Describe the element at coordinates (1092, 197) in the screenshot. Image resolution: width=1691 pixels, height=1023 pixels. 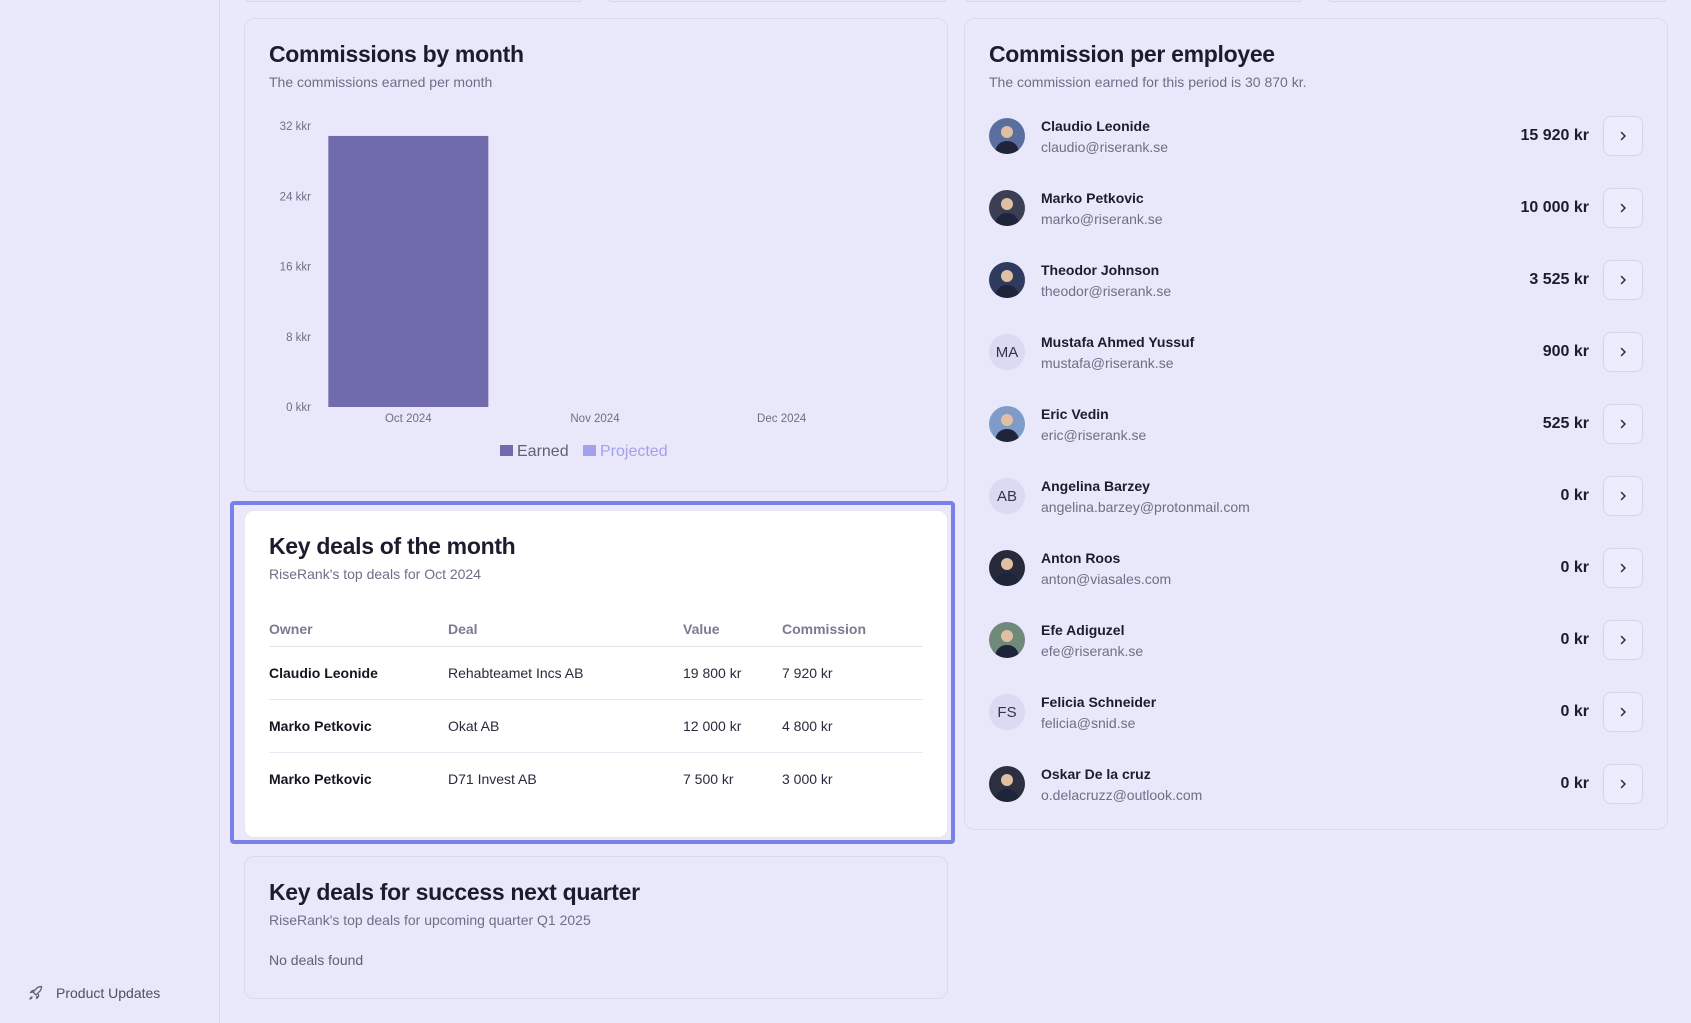
I see `employee-name: Marko Petkovic` at that location.